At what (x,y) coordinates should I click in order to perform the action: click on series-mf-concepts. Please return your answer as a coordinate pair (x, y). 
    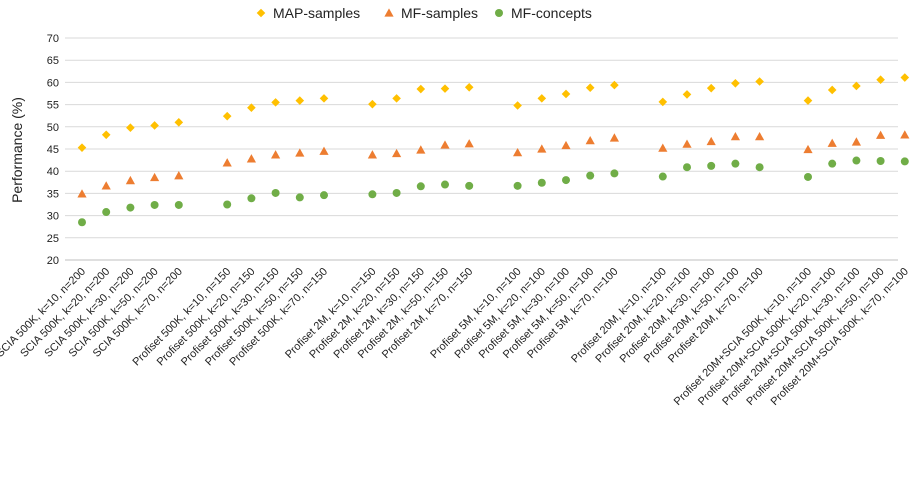
    Looking at the image, I should click on (493, 191).